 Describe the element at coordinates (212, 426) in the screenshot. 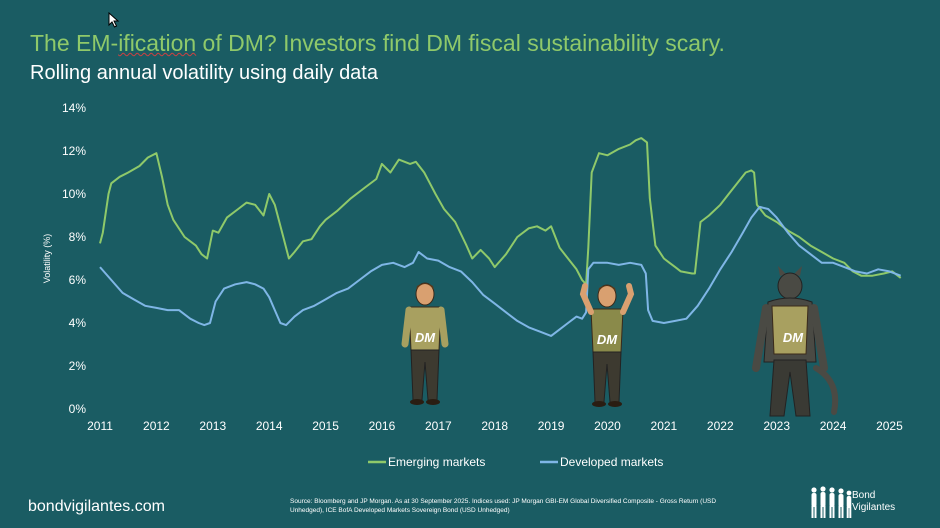

I see `x-tick-label: 2013` at that location.